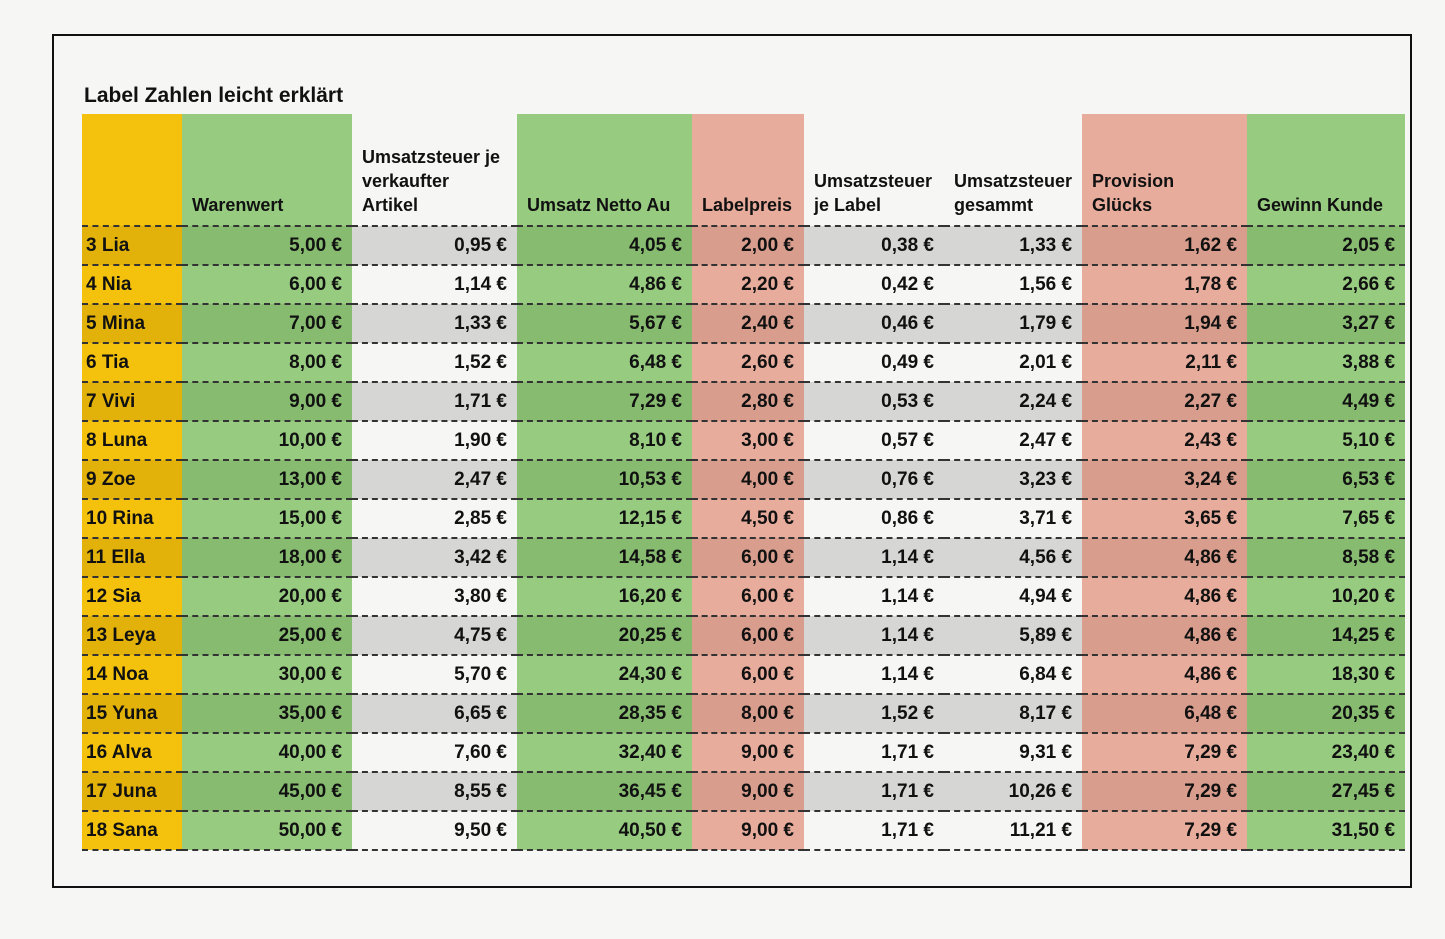  Describe the element at coordinates (132, 324) in the screenshot. I see `row-label: 5 Mina` at that location.